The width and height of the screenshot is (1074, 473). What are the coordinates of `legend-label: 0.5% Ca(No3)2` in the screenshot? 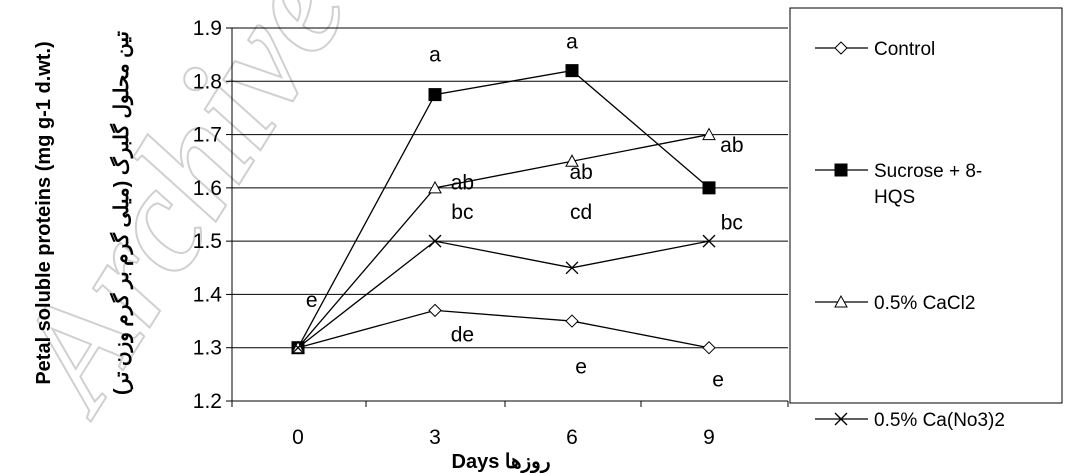 It's located at (939, 420).